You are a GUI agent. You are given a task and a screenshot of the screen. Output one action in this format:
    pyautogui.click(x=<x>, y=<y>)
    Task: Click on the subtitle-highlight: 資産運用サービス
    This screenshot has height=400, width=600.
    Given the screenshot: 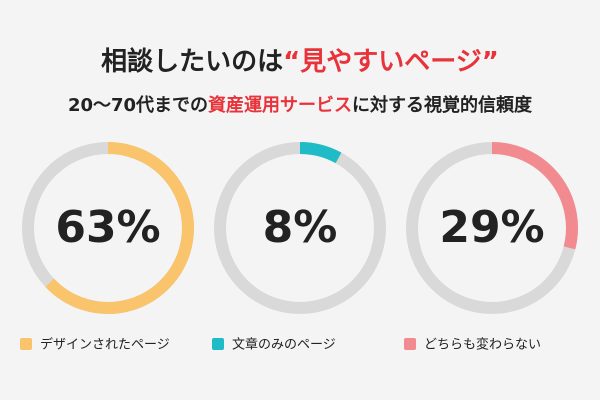 What is the action you would take?
    pyautogui.click(x=280, y=105)
    